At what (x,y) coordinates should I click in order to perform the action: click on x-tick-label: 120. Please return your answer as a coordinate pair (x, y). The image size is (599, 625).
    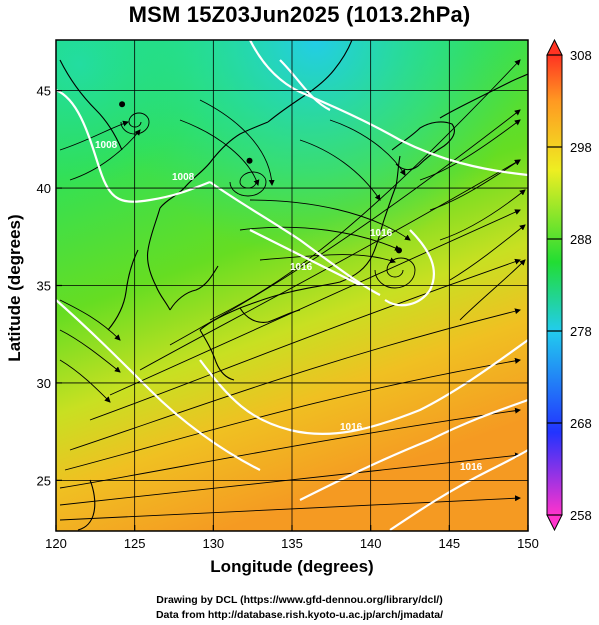
    Looking at the image, I should click on (56, 543).